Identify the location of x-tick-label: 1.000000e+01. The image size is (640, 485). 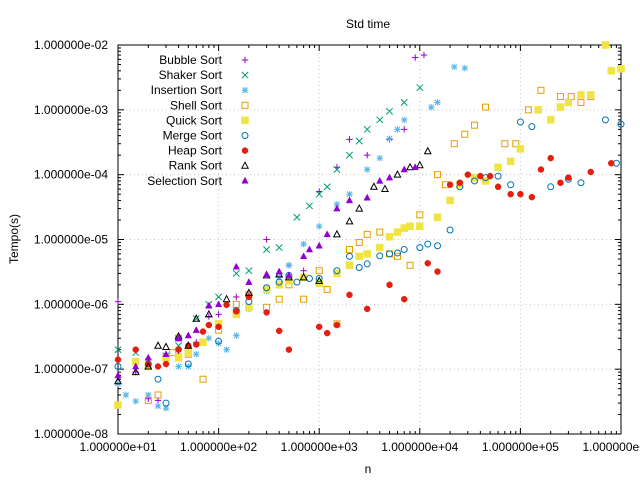
(117, 447).